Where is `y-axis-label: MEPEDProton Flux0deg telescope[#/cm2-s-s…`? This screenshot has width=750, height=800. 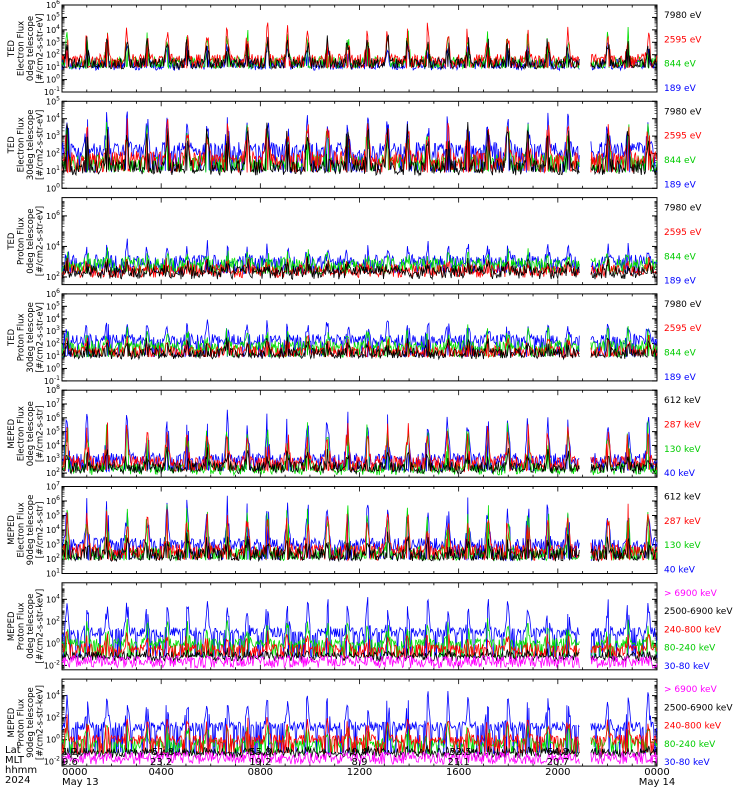
y-axis-label: MEPEDProton Flux0deg telescope[#/cm2-s-s… is located at coordinates (26, 626).